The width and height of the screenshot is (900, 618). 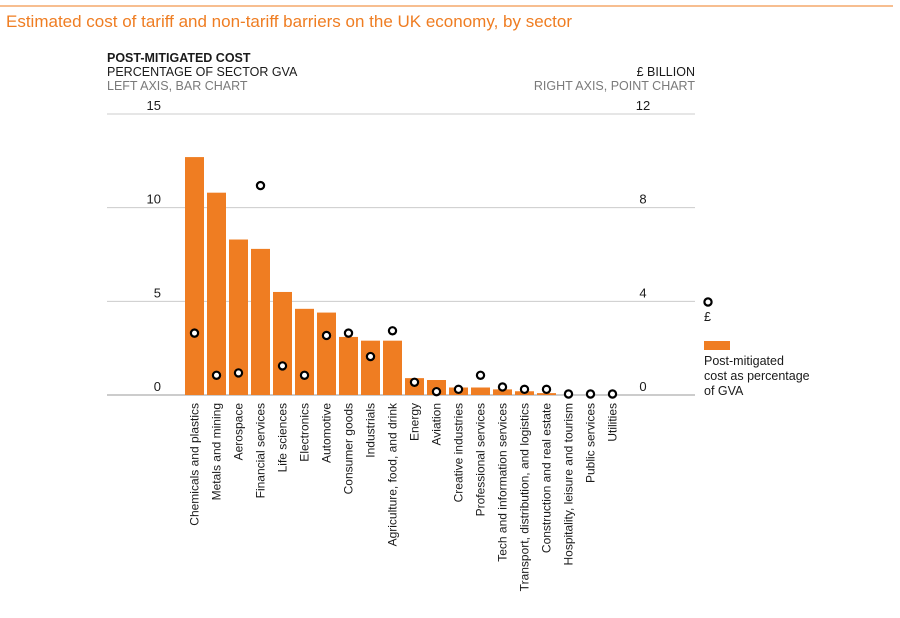 What do you see at coordinates (157, 292) in the screenshot?
I see `left-tick-label: 5` at bounding box center [157, 292].